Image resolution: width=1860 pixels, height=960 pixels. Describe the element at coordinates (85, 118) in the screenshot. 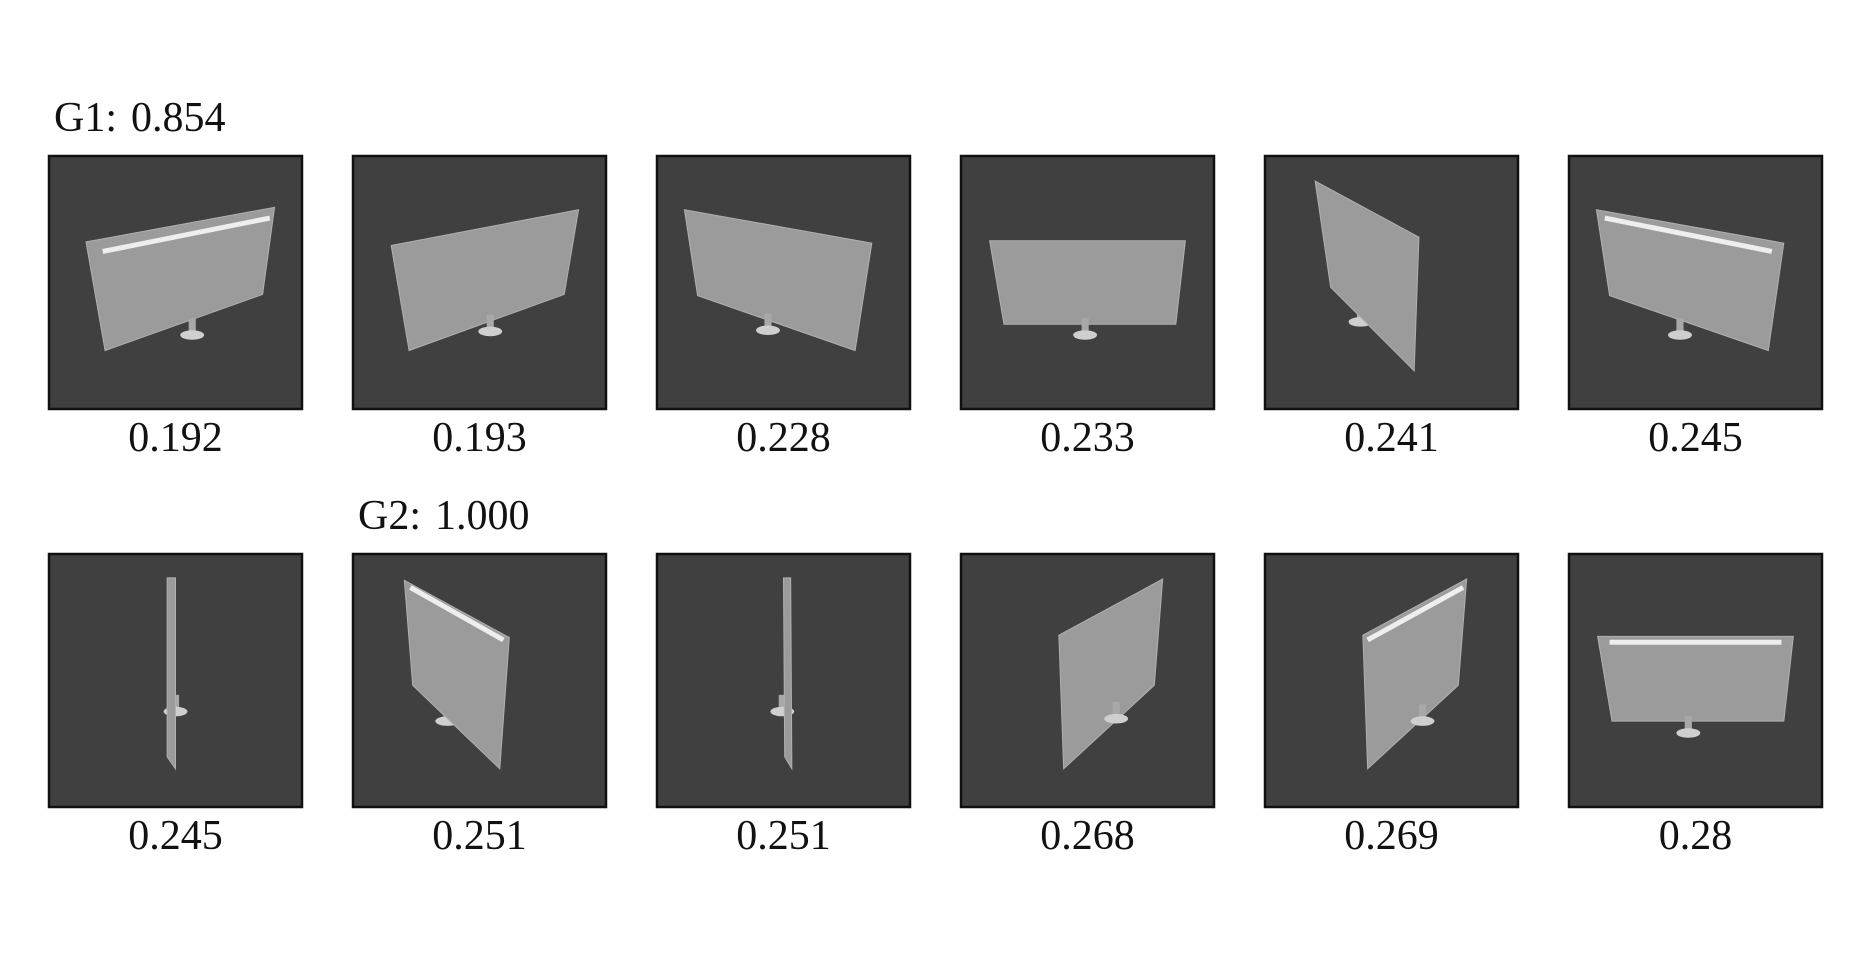

I see `group-name: G1:` at that location.